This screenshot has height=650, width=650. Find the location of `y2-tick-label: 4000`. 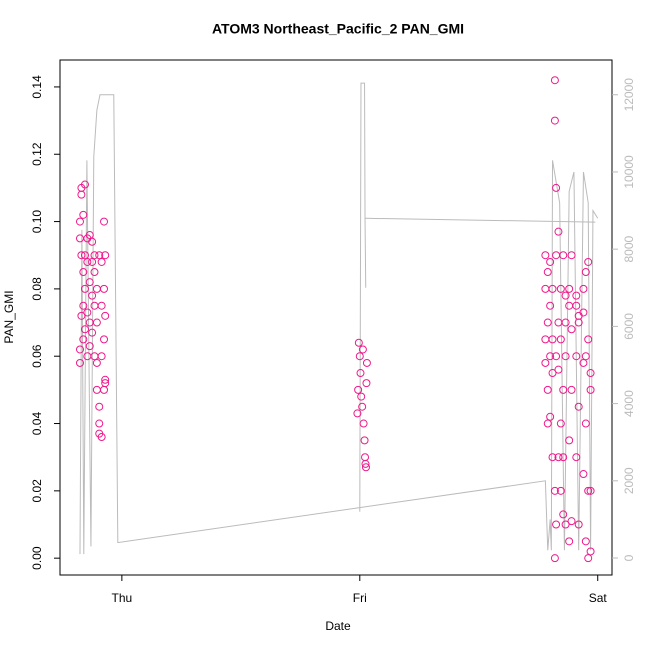

y2-tick-label: 4000 is located at coordinates (629, 403).